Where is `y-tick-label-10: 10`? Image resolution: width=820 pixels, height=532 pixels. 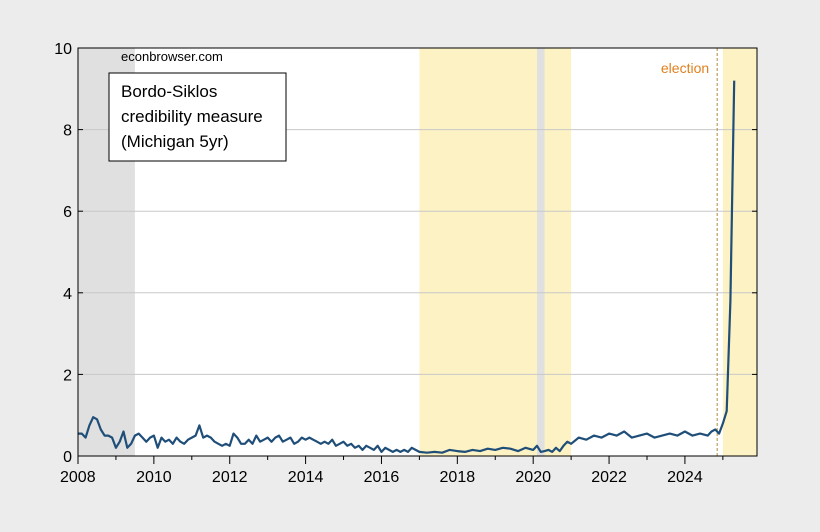 y-tick-label-10: 10 is located at coordinates (63, 49).